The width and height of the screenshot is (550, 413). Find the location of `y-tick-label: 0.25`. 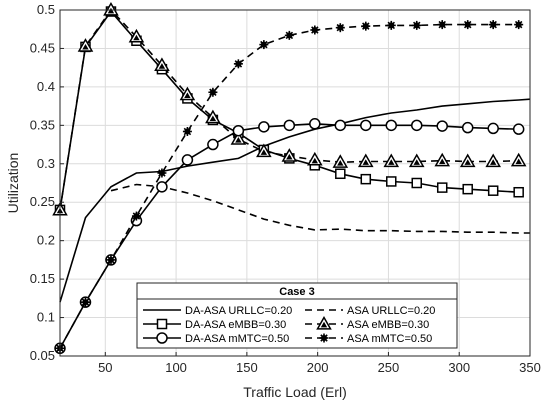

y-tick-label: 0.25 is located at coordinates (42, 201).